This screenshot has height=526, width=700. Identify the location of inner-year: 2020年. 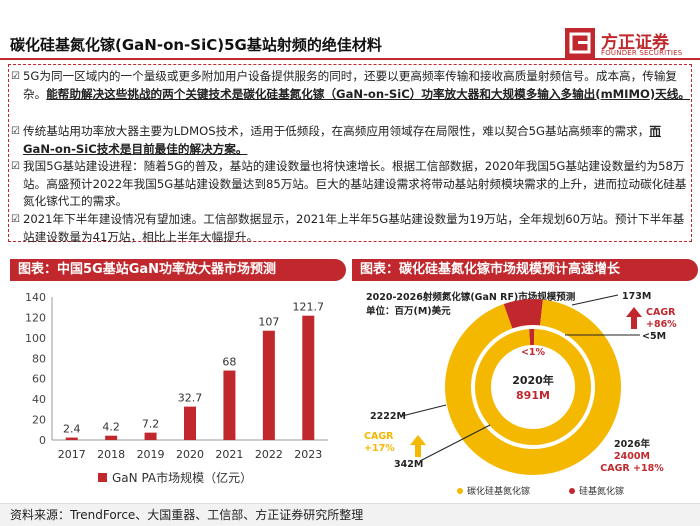
(533, 380).